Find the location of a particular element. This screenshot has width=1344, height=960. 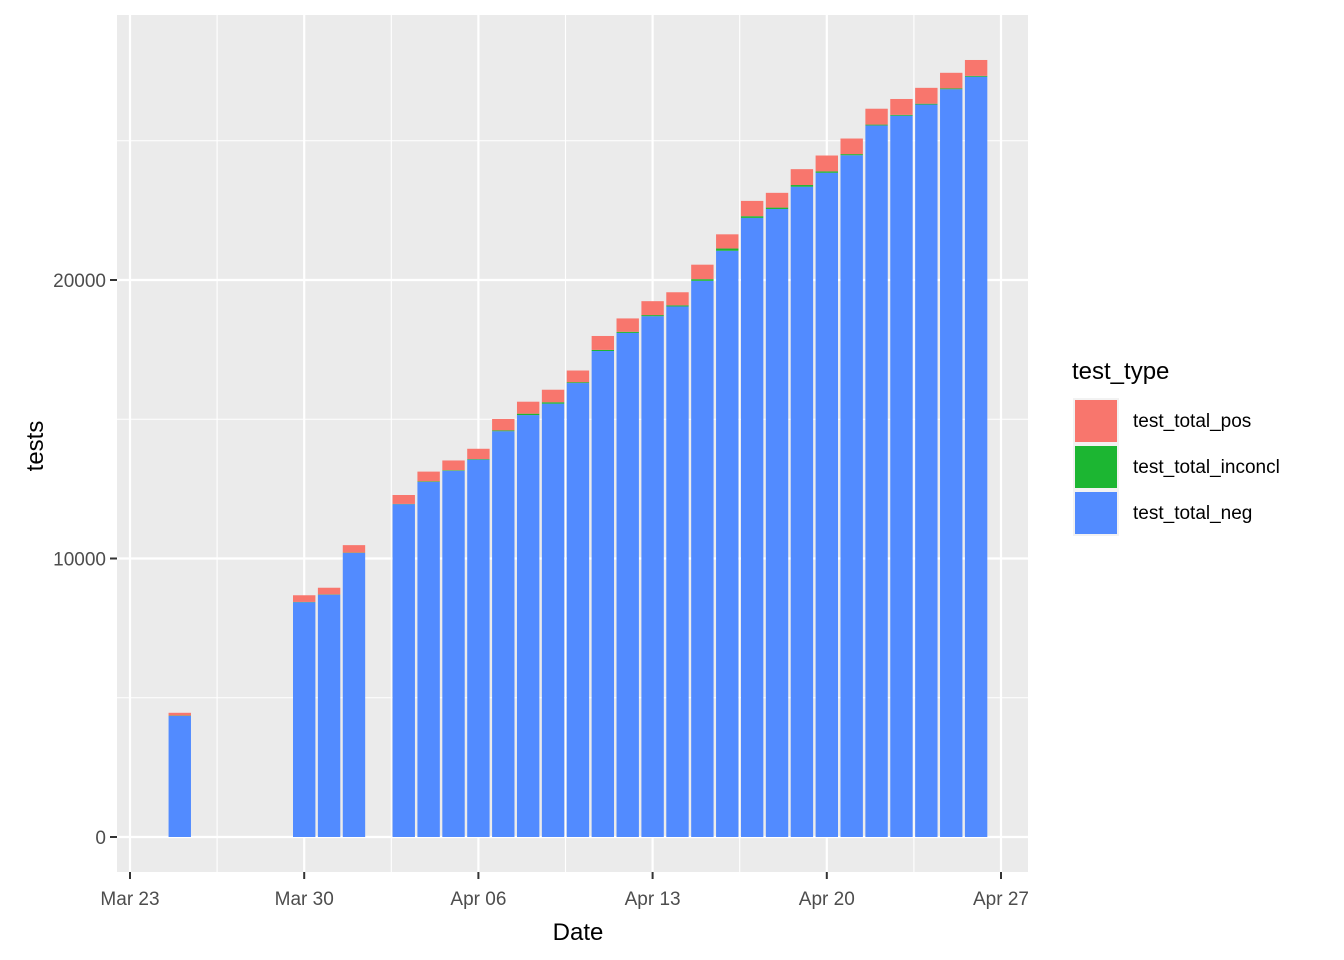

y-tick-label: 10000 is located at coordinates (79, 560).